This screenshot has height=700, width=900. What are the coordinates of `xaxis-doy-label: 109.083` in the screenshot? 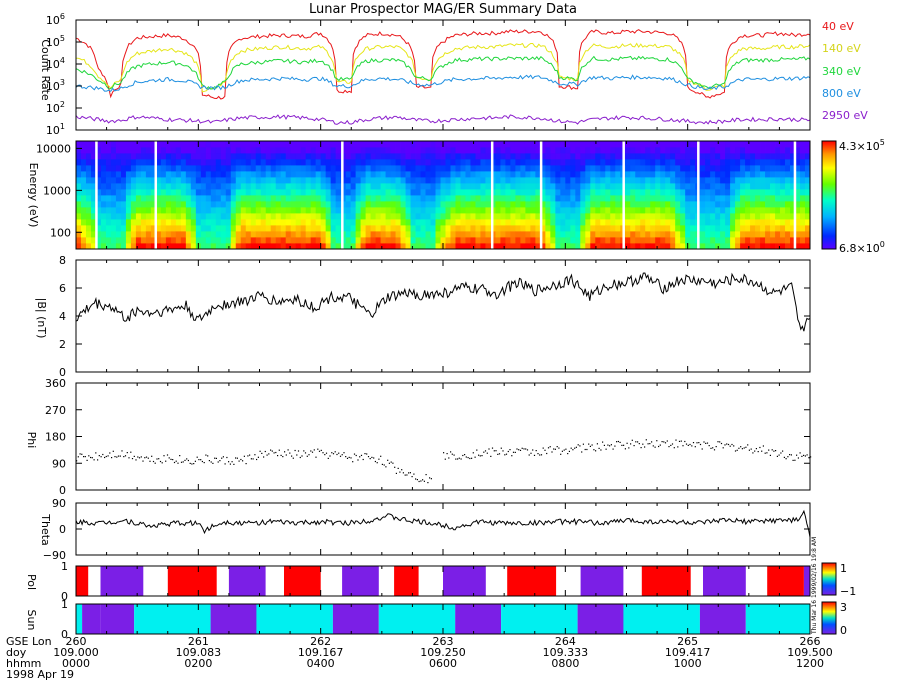 It's located at (199, 652).